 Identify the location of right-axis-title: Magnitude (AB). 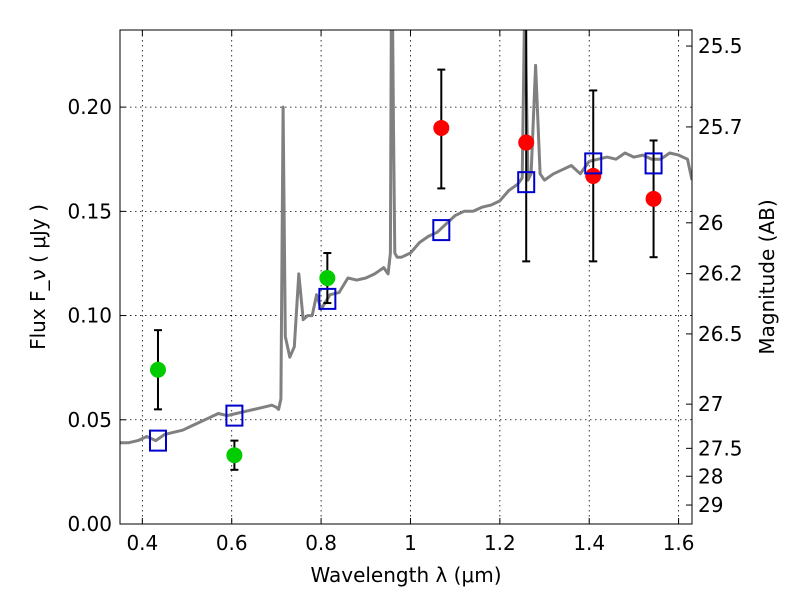
(767, 276).